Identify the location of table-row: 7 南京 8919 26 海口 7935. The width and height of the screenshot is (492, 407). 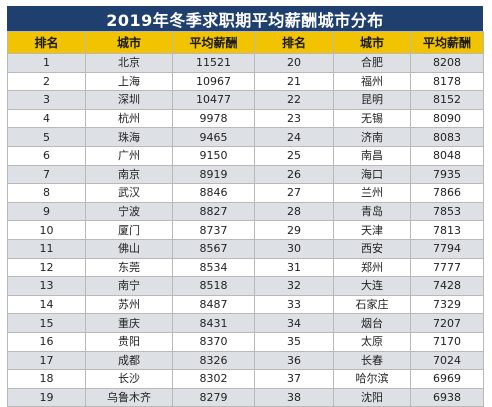
(245, 174).